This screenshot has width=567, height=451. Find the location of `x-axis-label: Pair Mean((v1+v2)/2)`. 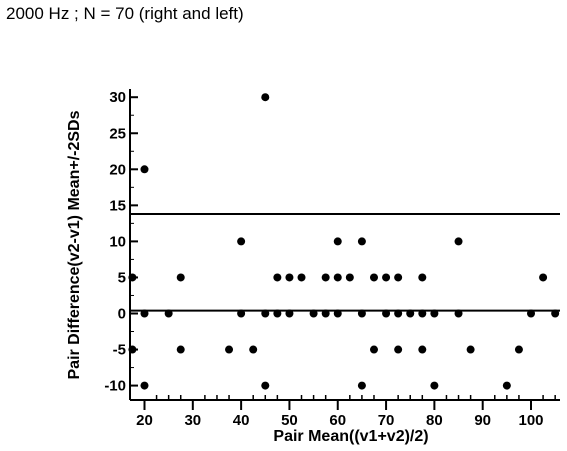

x-axis-label: Pair Mean((v1+v2)/2) is located at coordinates (350, 436).